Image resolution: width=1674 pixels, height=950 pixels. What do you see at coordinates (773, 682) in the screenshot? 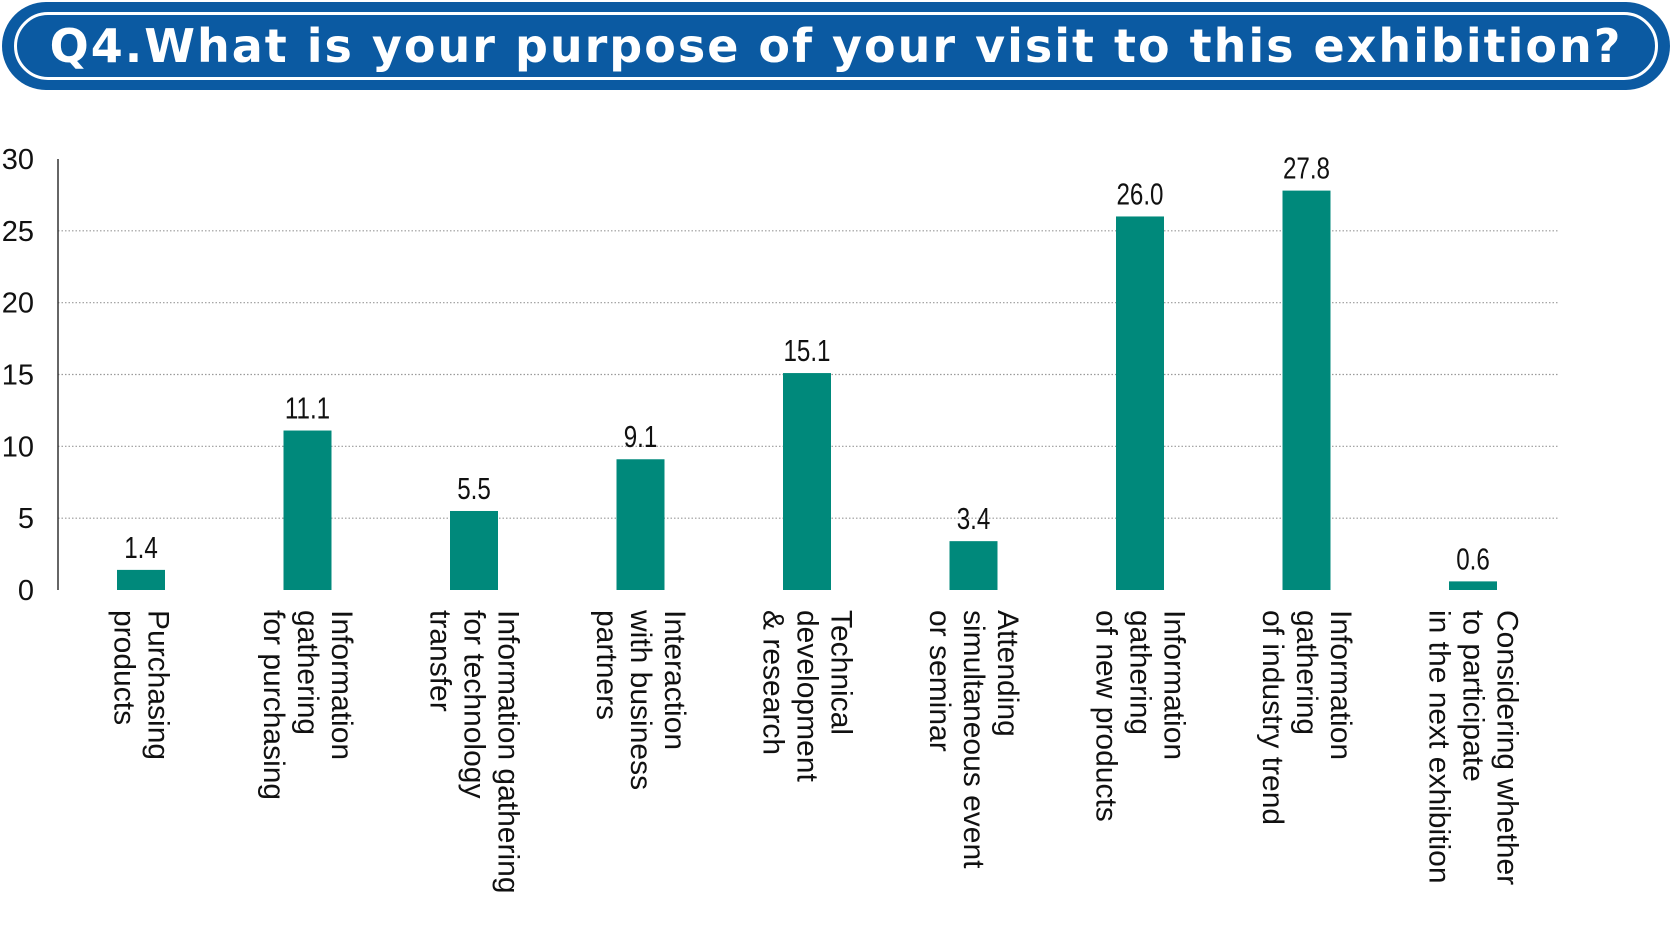
I see `category-label: & research` at bounding box center [773, 682].